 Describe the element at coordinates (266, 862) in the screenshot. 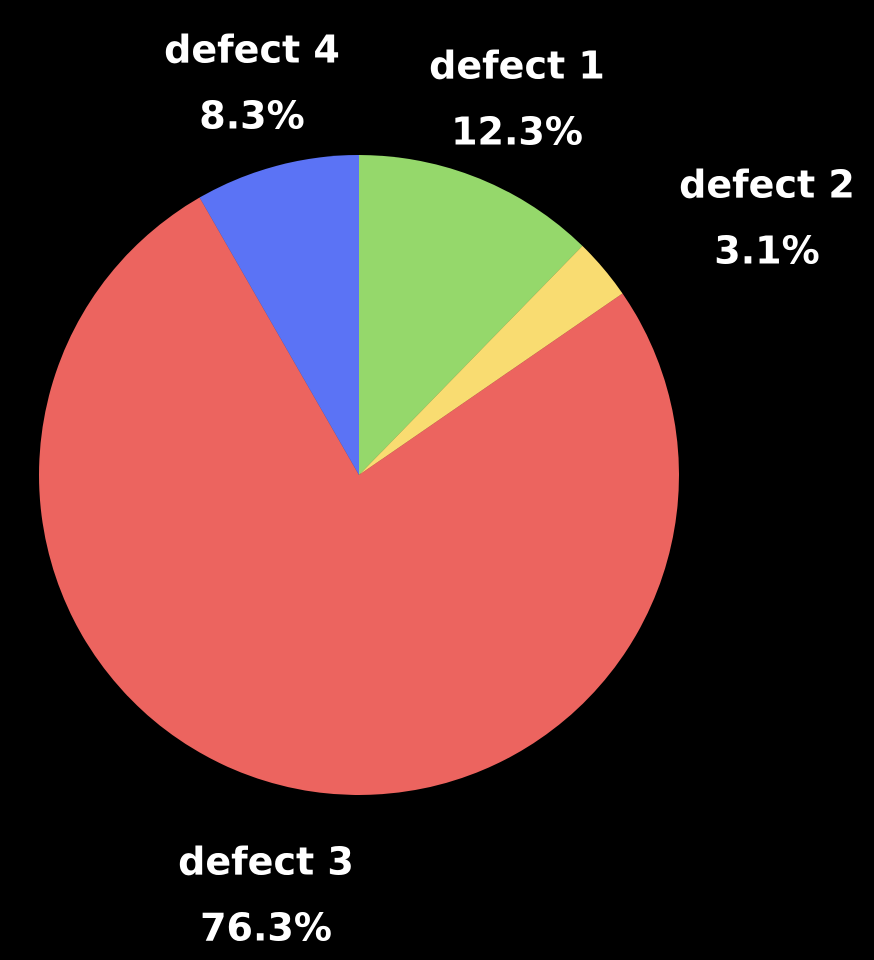

I see `slice-label-defect-3: defect 3` at that location.